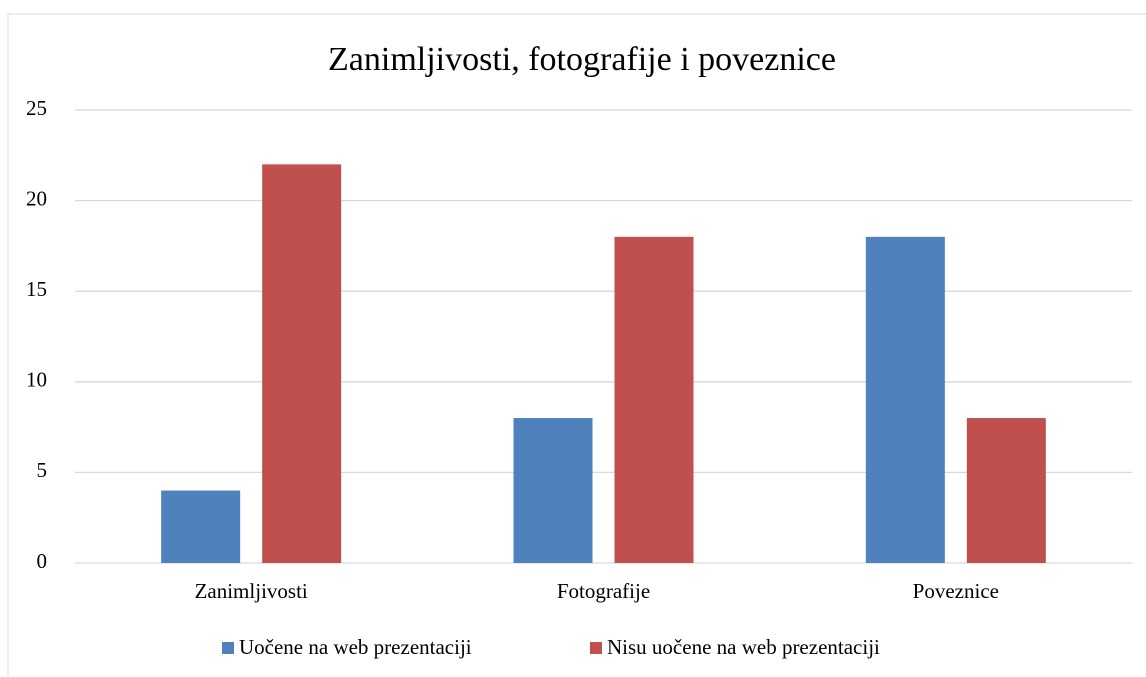 Image resolution: width=1146 pixels, height=677 pixels. Describe the element at coordinates (36, 289) in the screenshot. I see `y-tick-label: 15` at that location.